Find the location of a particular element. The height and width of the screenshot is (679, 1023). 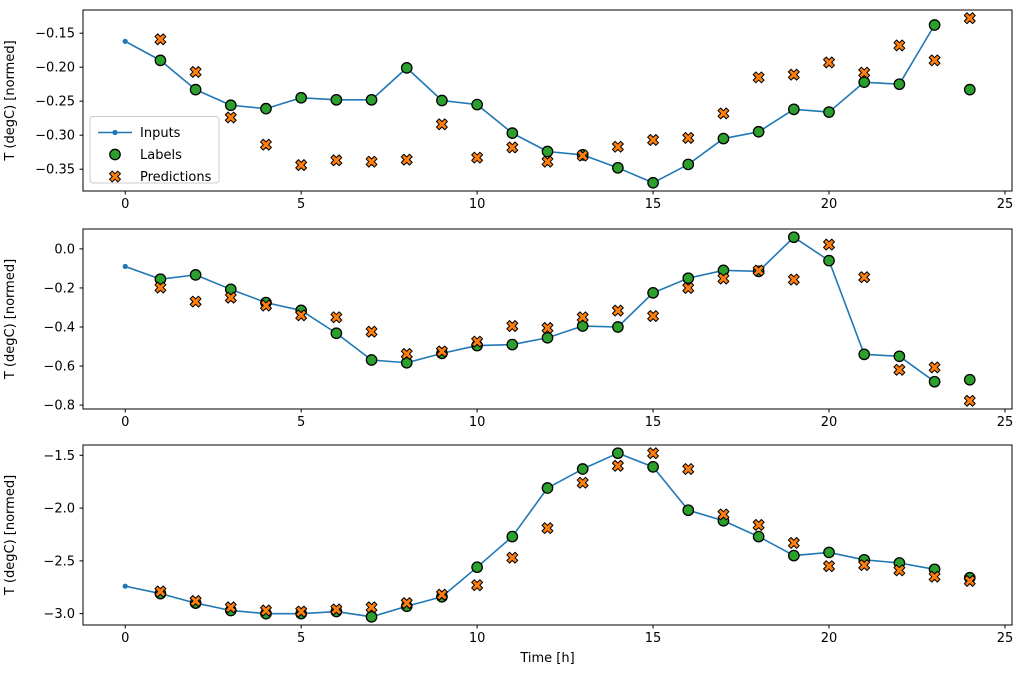

y-tick-label: −0.25 is located at coordinates (55, 102).